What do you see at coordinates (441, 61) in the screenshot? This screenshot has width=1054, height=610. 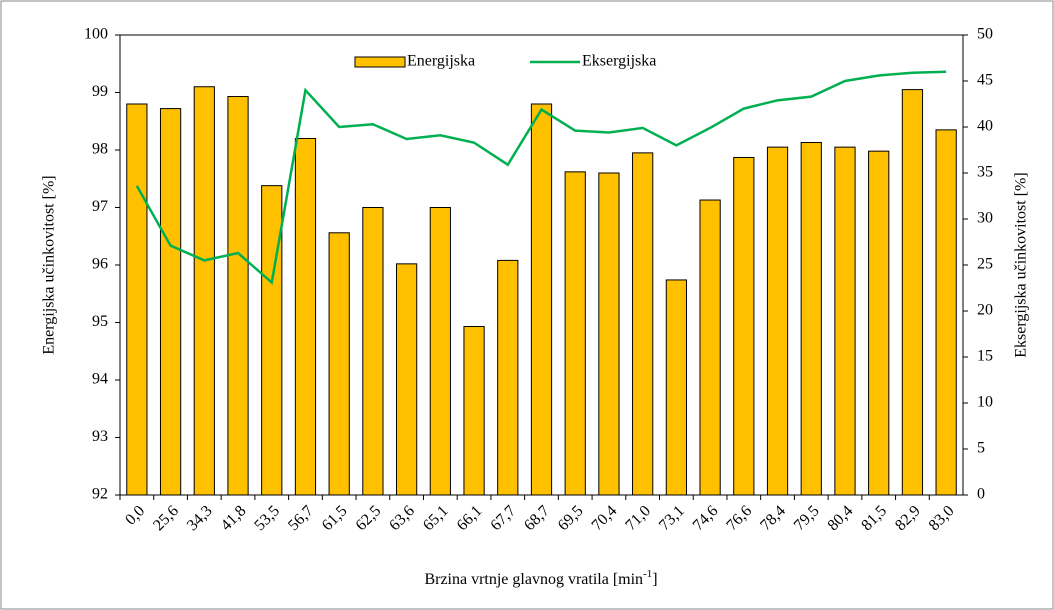 I see `legend-label: Energijska` at bounding box center [441, 61].